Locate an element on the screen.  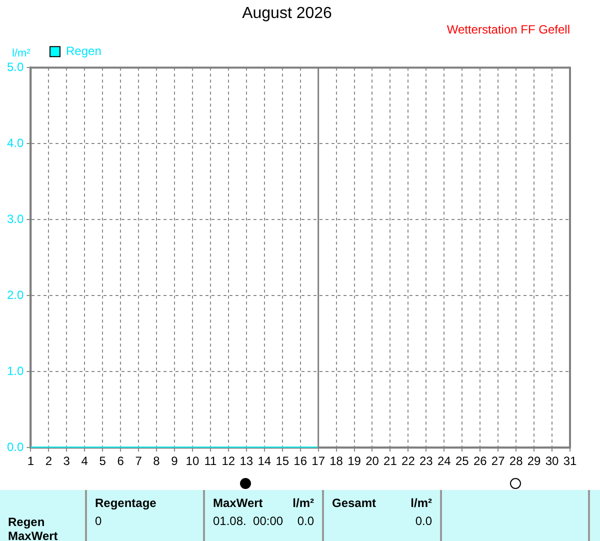
x-tick-label: 15 is located at coordinates (283, 461).